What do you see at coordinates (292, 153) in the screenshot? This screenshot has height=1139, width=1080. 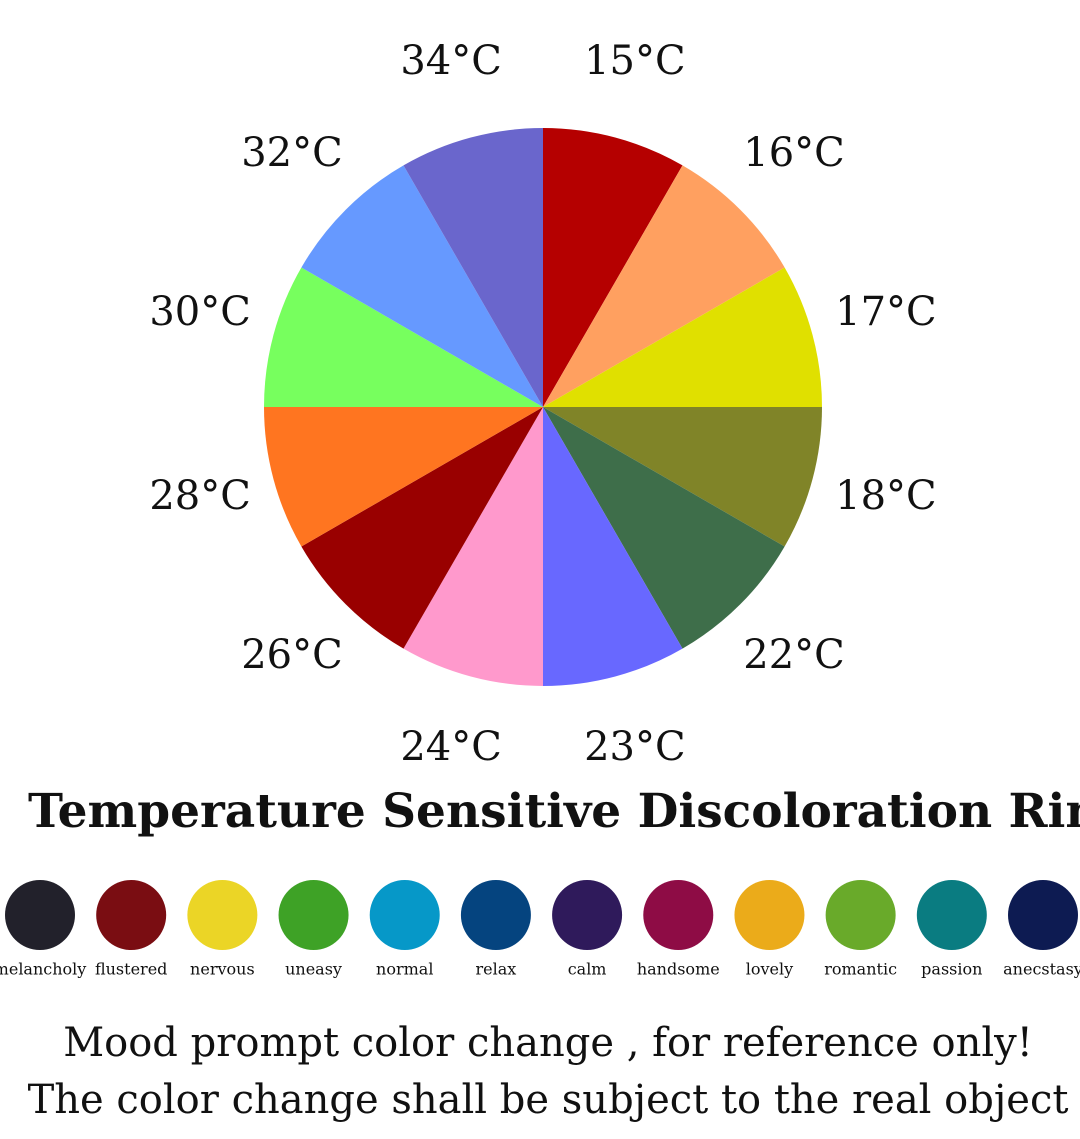 I see `temperature-label: 32°C` at bounding box center [292, 153].